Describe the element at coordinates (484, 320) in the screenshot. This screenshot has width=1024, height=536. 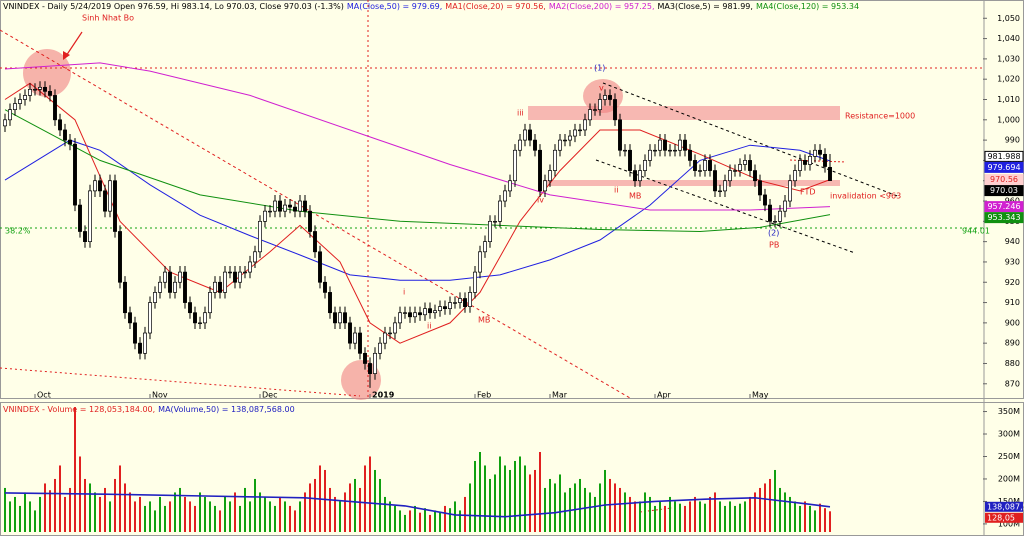
I see `annotation: MB` at that location.